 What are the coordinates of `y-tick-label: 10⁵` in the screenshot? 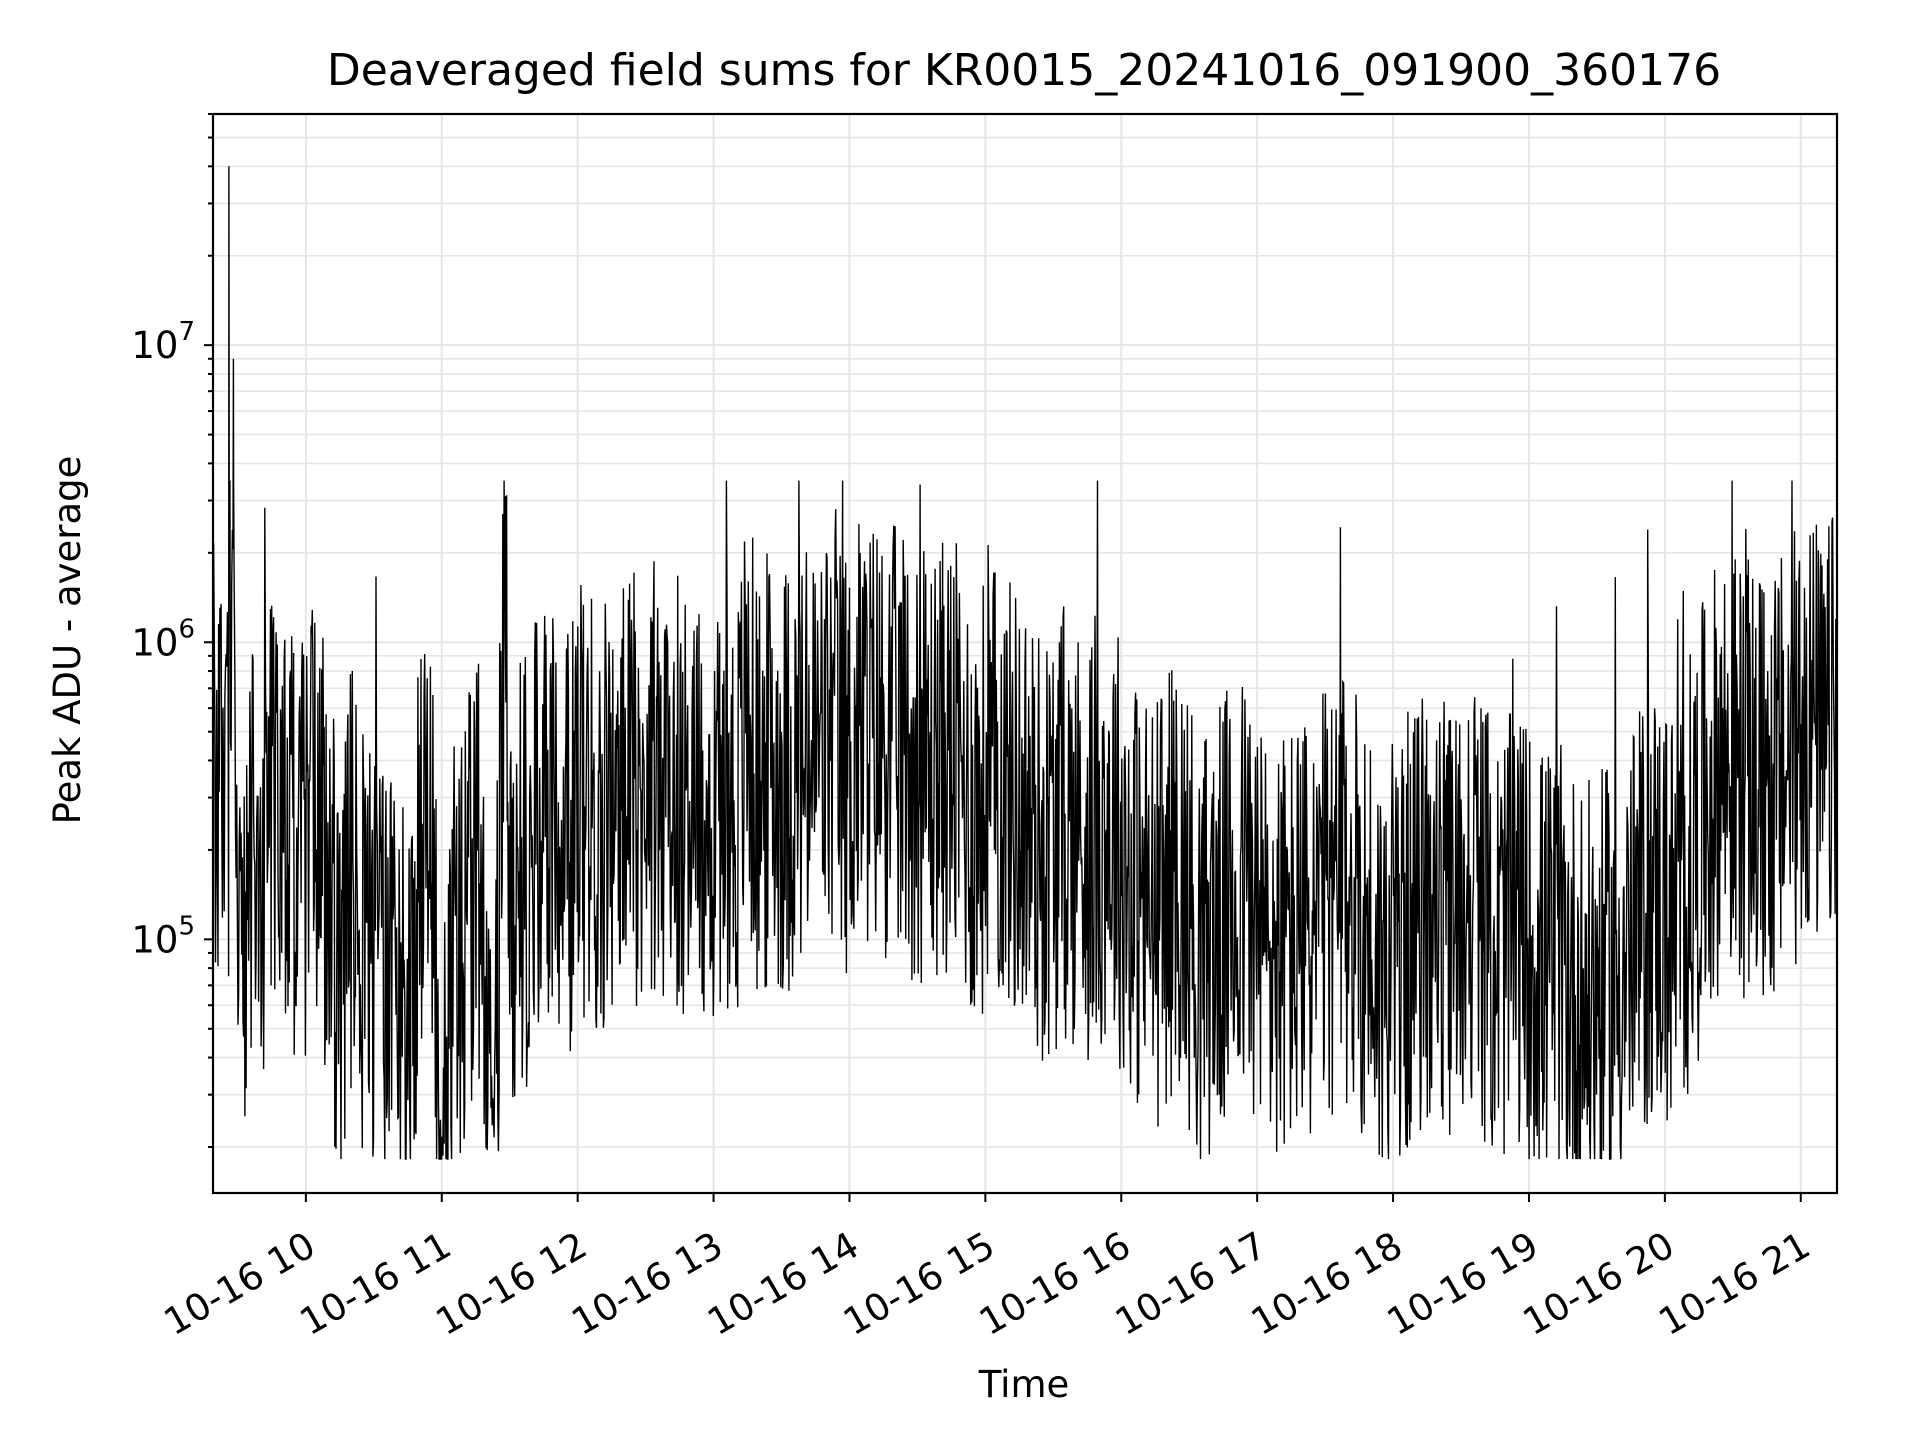 It's located at (163, 936).